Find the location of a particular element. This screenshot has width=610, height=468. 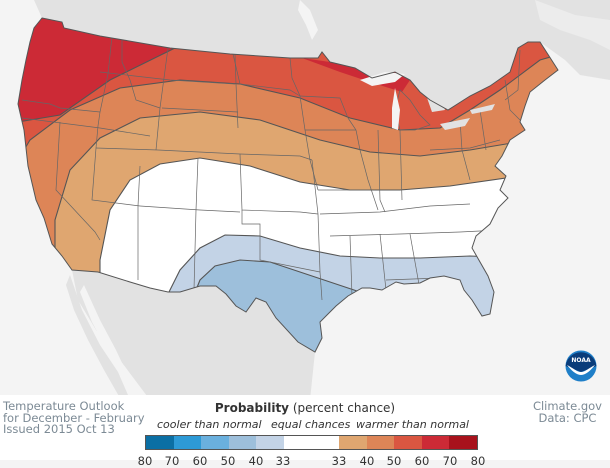

map-period: for December - February is located at coordinates (74, 417).